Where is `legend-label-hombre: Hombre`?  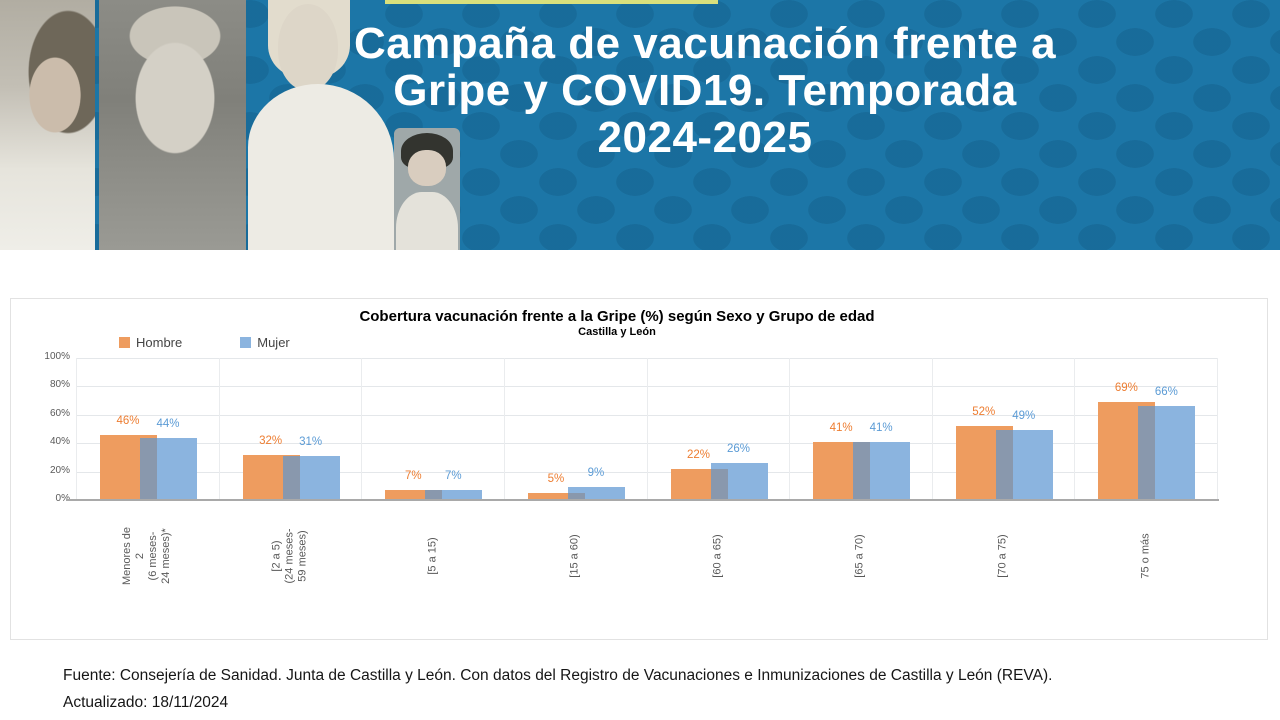
legend-label-hombre: Hombre is located at coordinates (159, 342).